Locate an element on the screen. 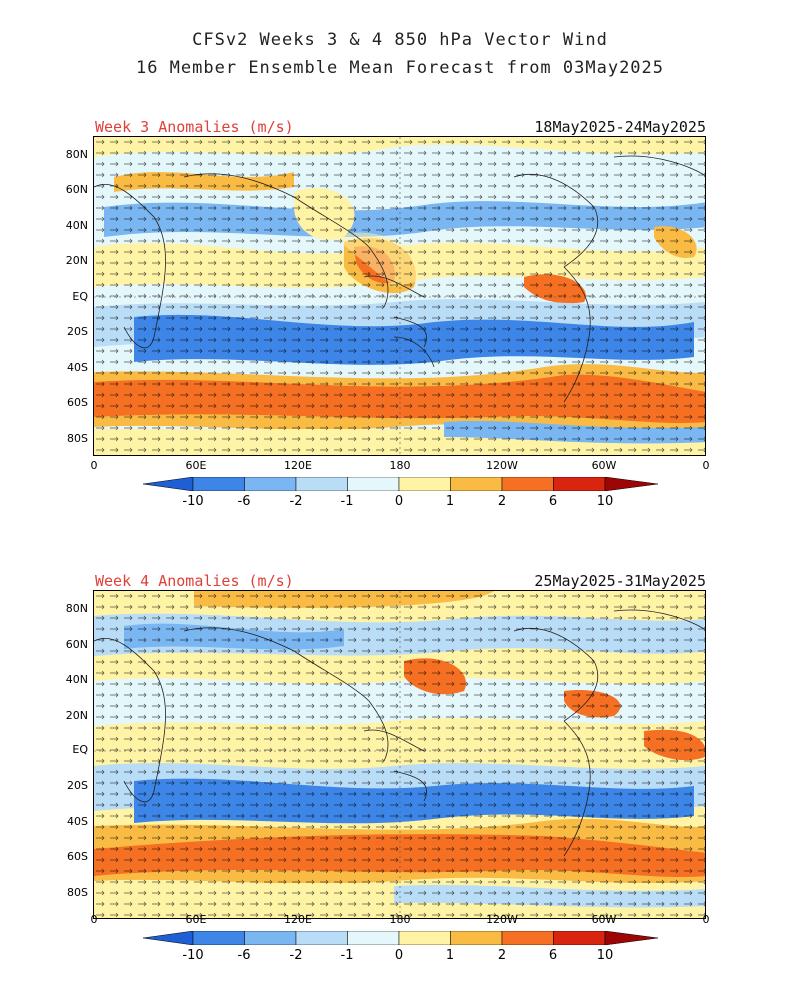 The height and width of the screenshot is (1000, 800). panel-2-dates: 25May2025-31May2025 is located at coordinates (620, 581).